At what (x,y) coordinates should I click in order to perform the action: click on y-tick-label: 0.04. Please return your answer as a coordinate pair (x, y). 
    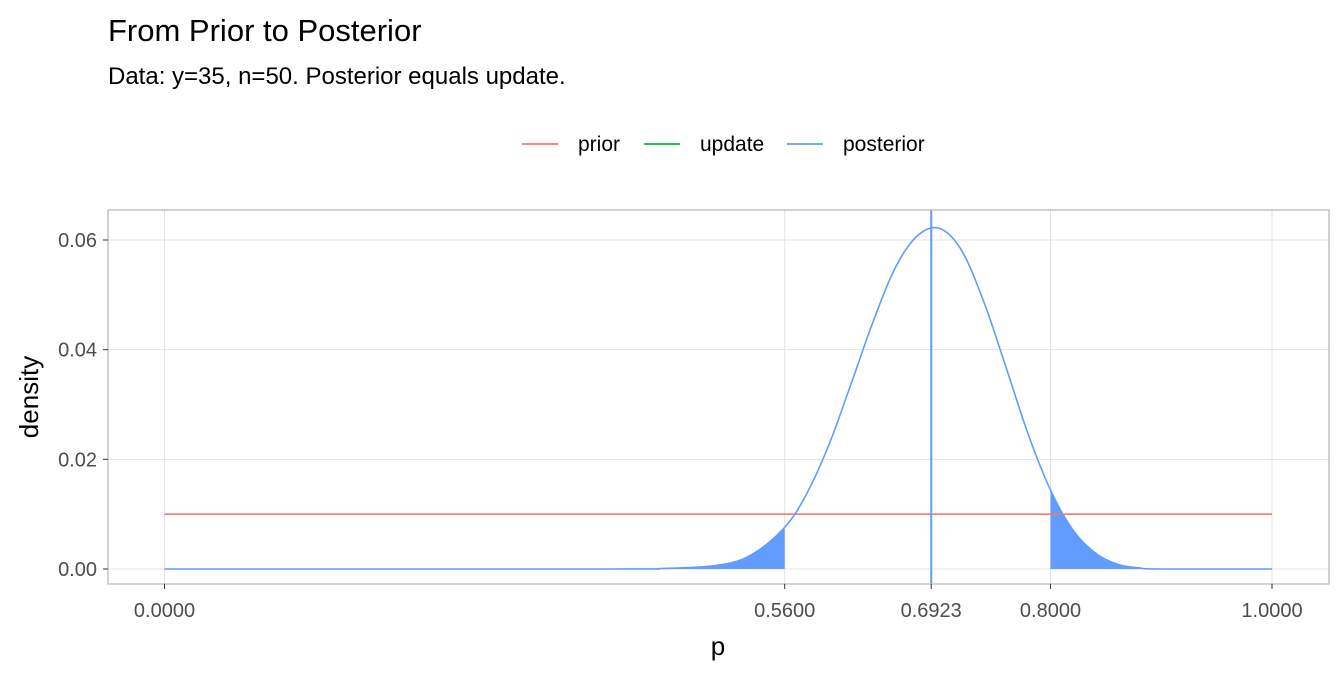
    Looking at the image, I should click on (77, 351).